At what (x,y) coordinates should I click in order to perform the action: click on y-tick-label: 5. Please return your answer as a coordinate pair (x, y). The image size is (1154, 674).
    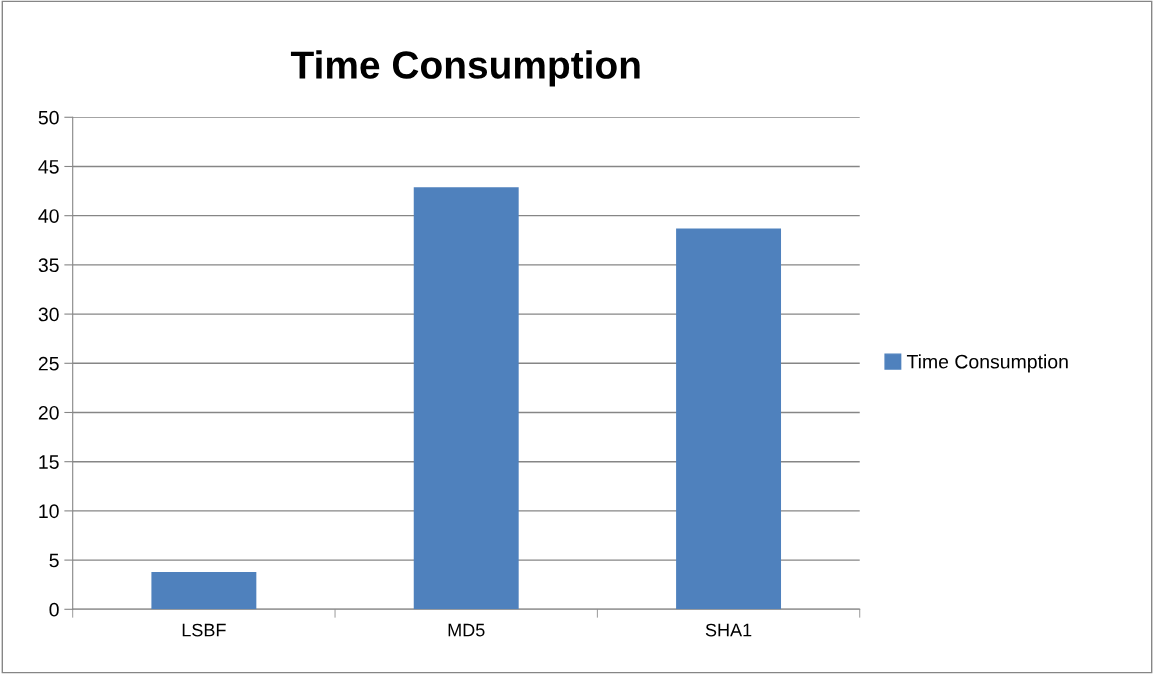
    Looking at the image, I should click on (54, 560).